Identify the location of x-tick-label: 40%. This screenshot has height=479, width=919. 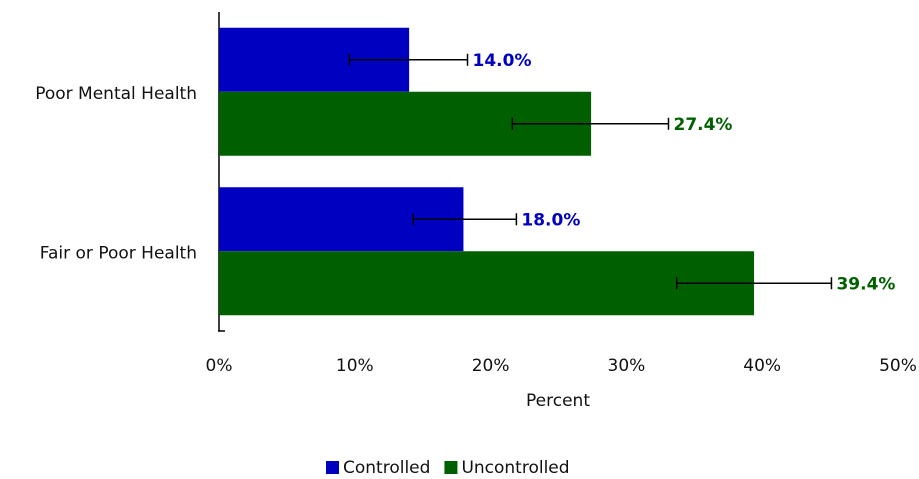
(762, 366).